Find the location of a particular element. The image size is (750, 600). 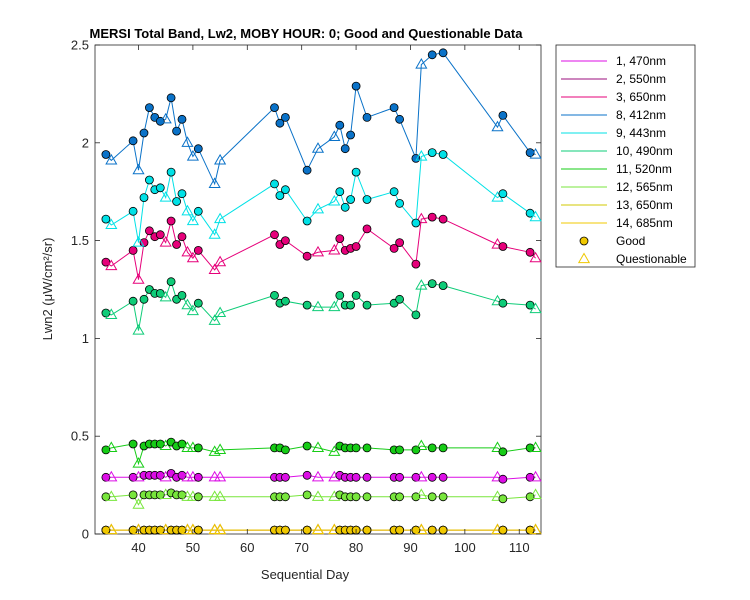

y-tick-label: 0 is located at coordinates (85, 534).